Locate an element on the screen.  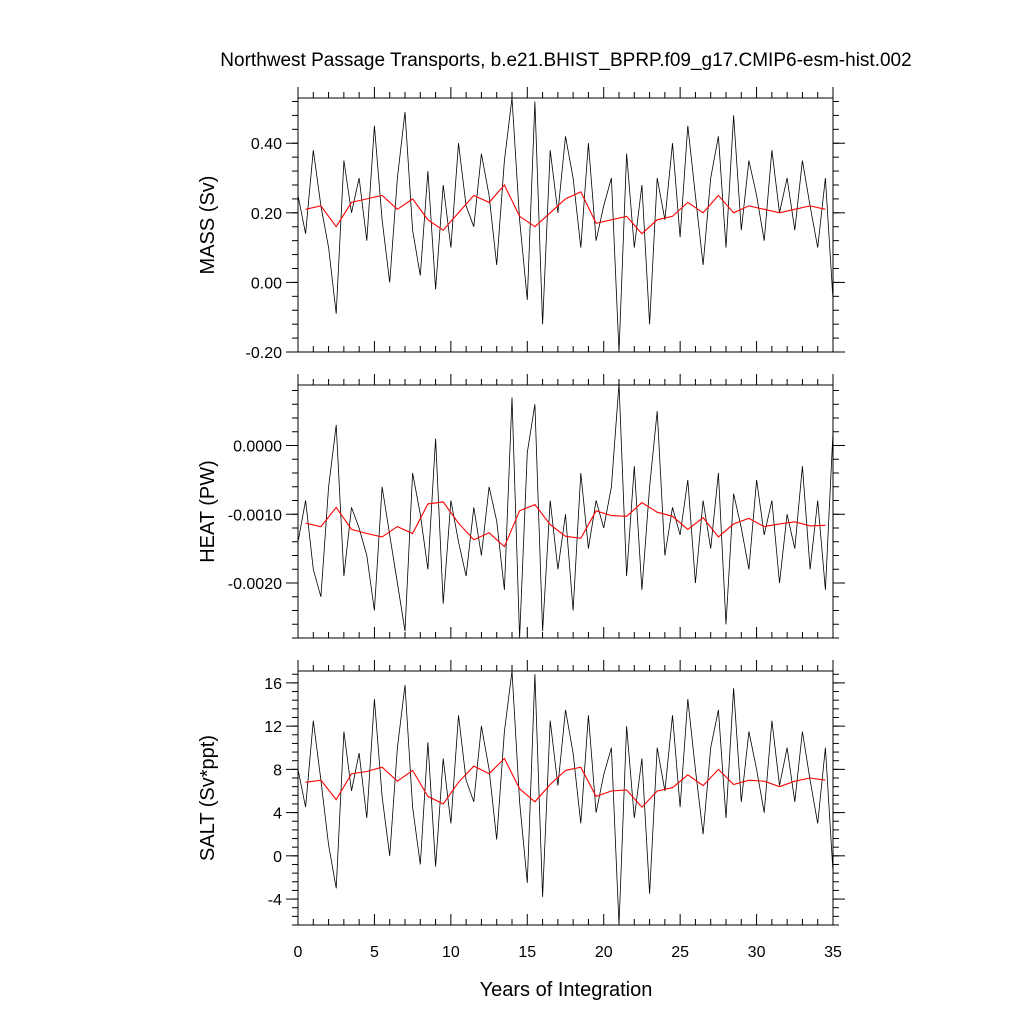
y-tick-label: 0 is located at coordinates (277, 857).